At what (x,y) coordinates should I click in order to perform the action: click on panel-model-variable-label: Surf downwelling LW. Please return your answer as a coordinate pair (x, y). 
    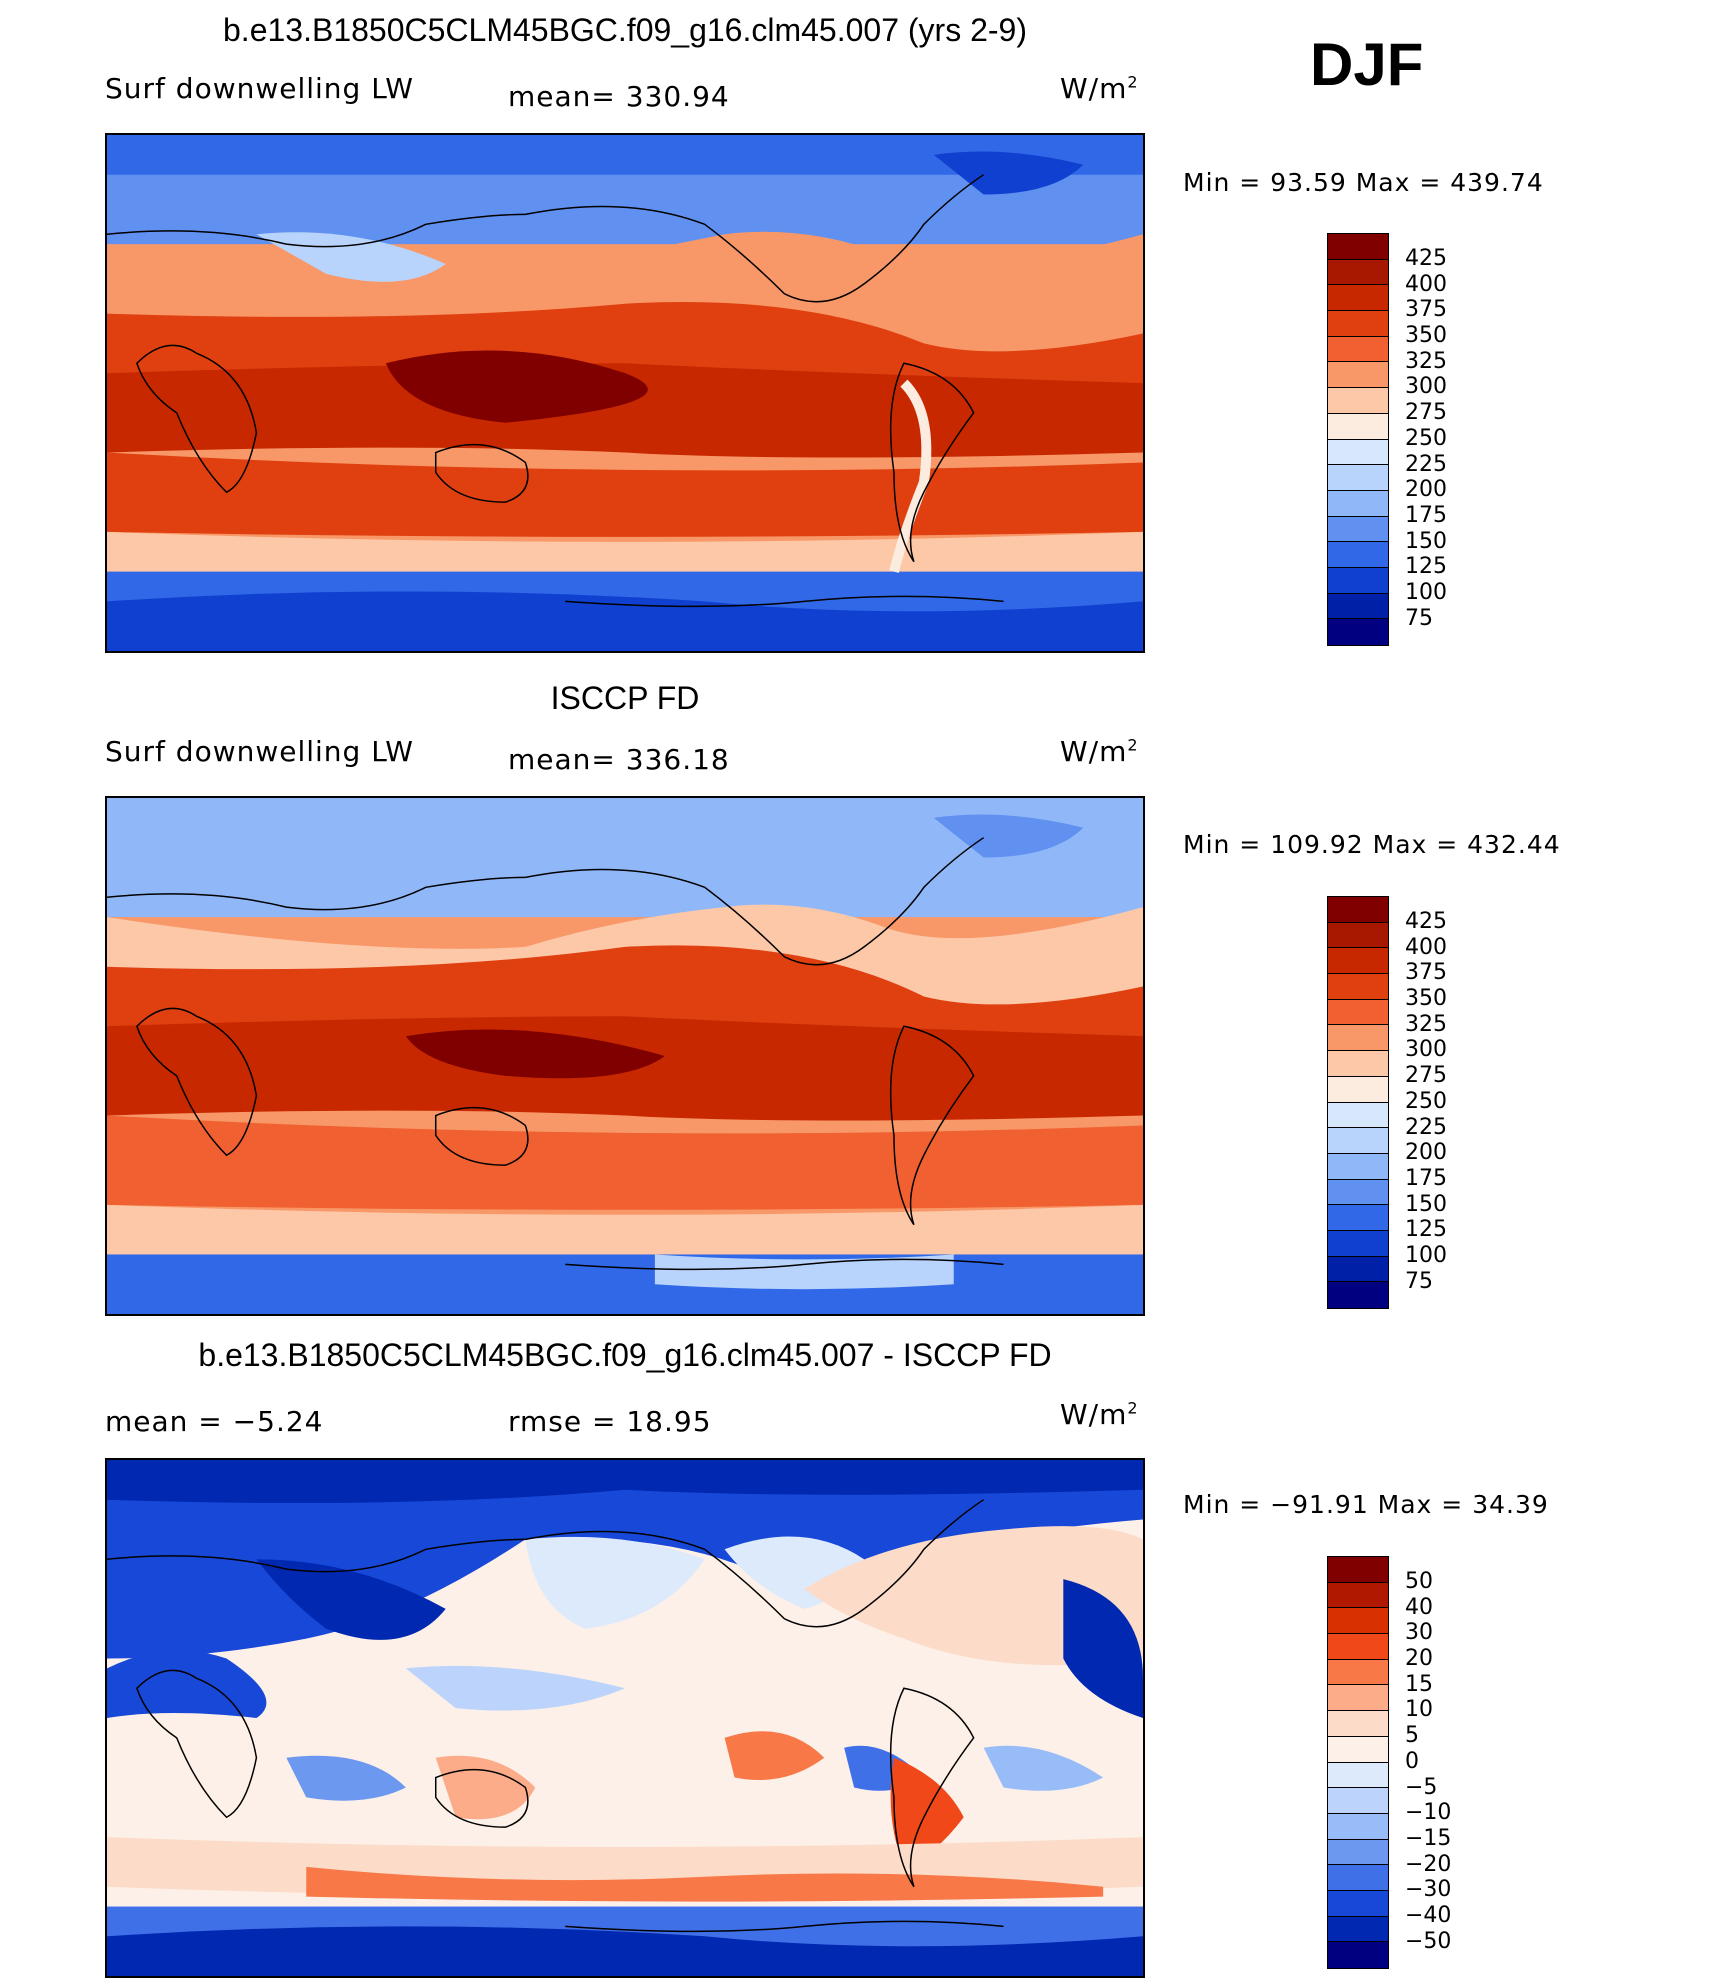
    Looking at the image, I should click on (259, 88).